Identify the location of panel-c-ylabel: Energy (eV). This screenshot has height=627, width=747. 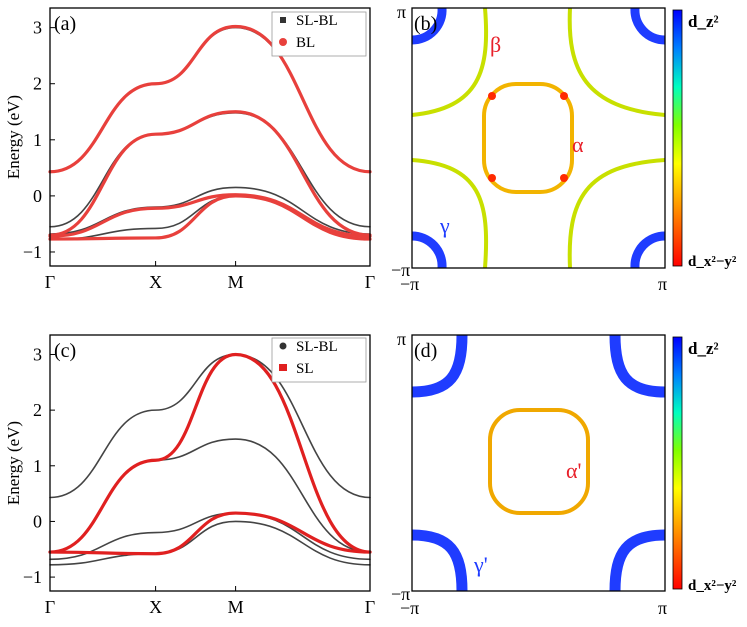
(13, 463).